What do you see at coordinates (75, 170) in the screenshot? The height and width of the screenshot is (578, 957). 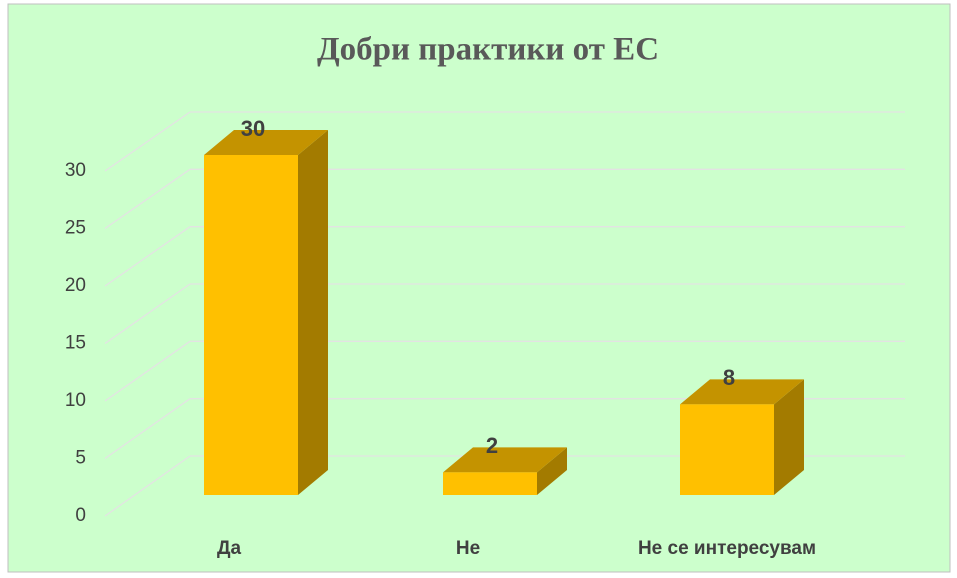 I see `y-tick-label: 30` at bounding box center [75, 170].